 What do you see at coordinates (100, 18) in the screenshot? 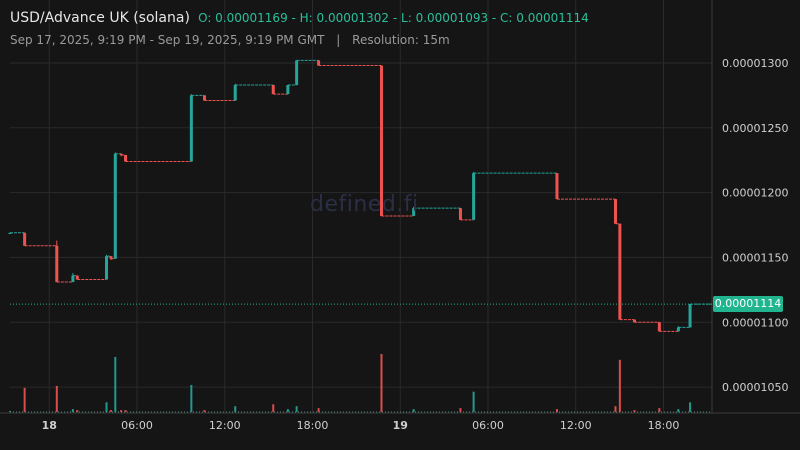
I see `symbol-title: USD/Advance UK (solana)` at bounding box center [100, 18].